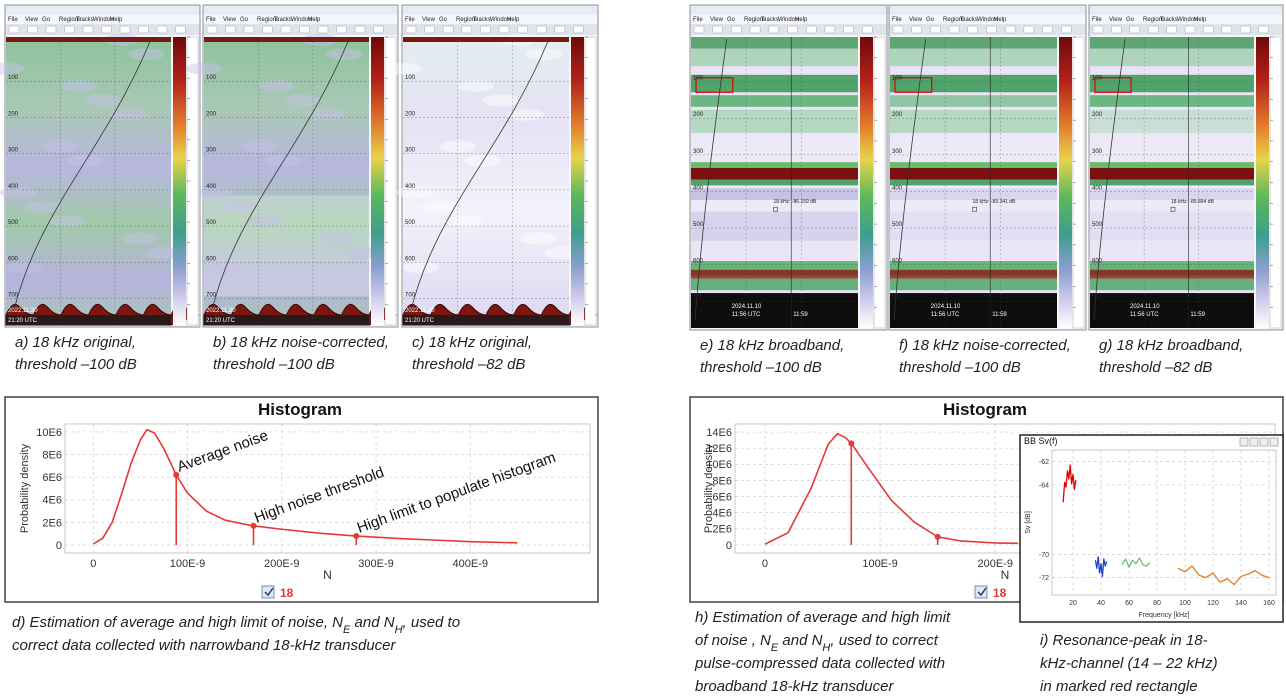 This screenshot has height=697, width=1286. Describe the element at coordinates (1223, 575) in the screenshot. I see `data-line` at that location.